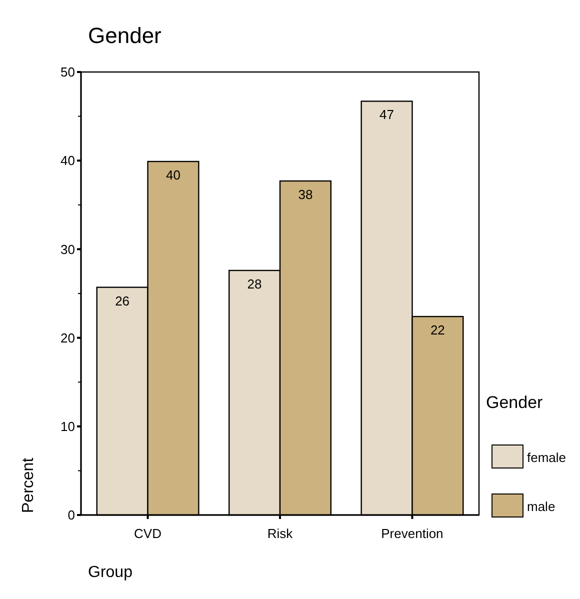 The image size is (580, 599). What do you see at coordinates (67, 249) in the screenshot?
I see `y-tick-label: 30` at bounding box center [67, 249].